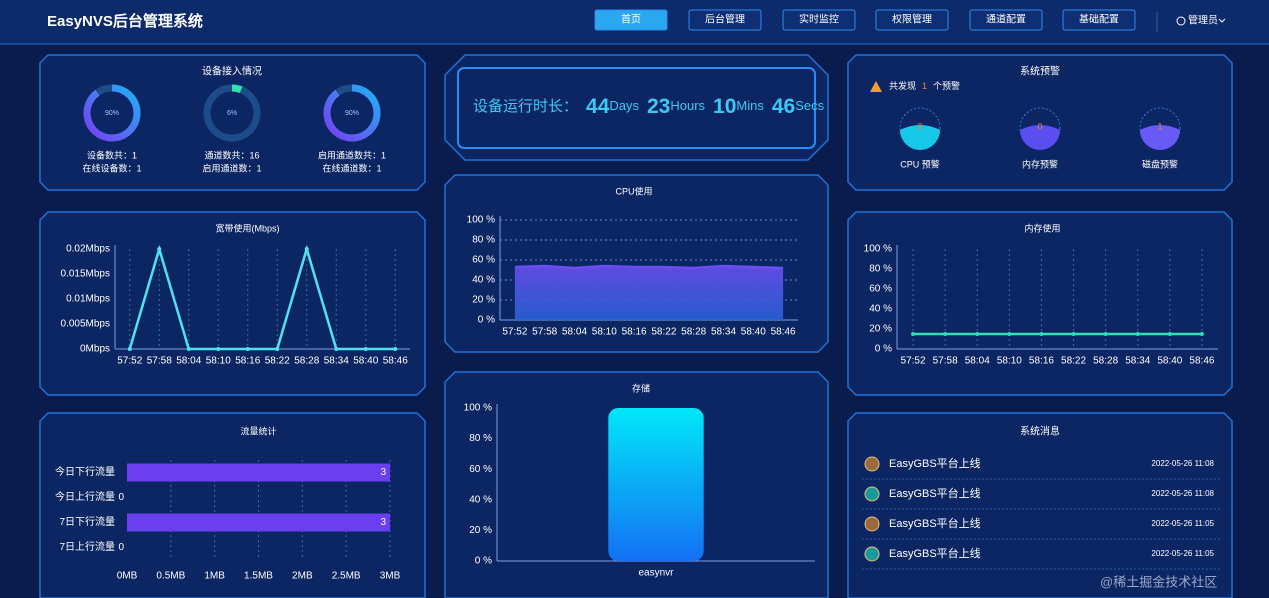  I want to click on nav-label: 后台管理, so click(725, 19).